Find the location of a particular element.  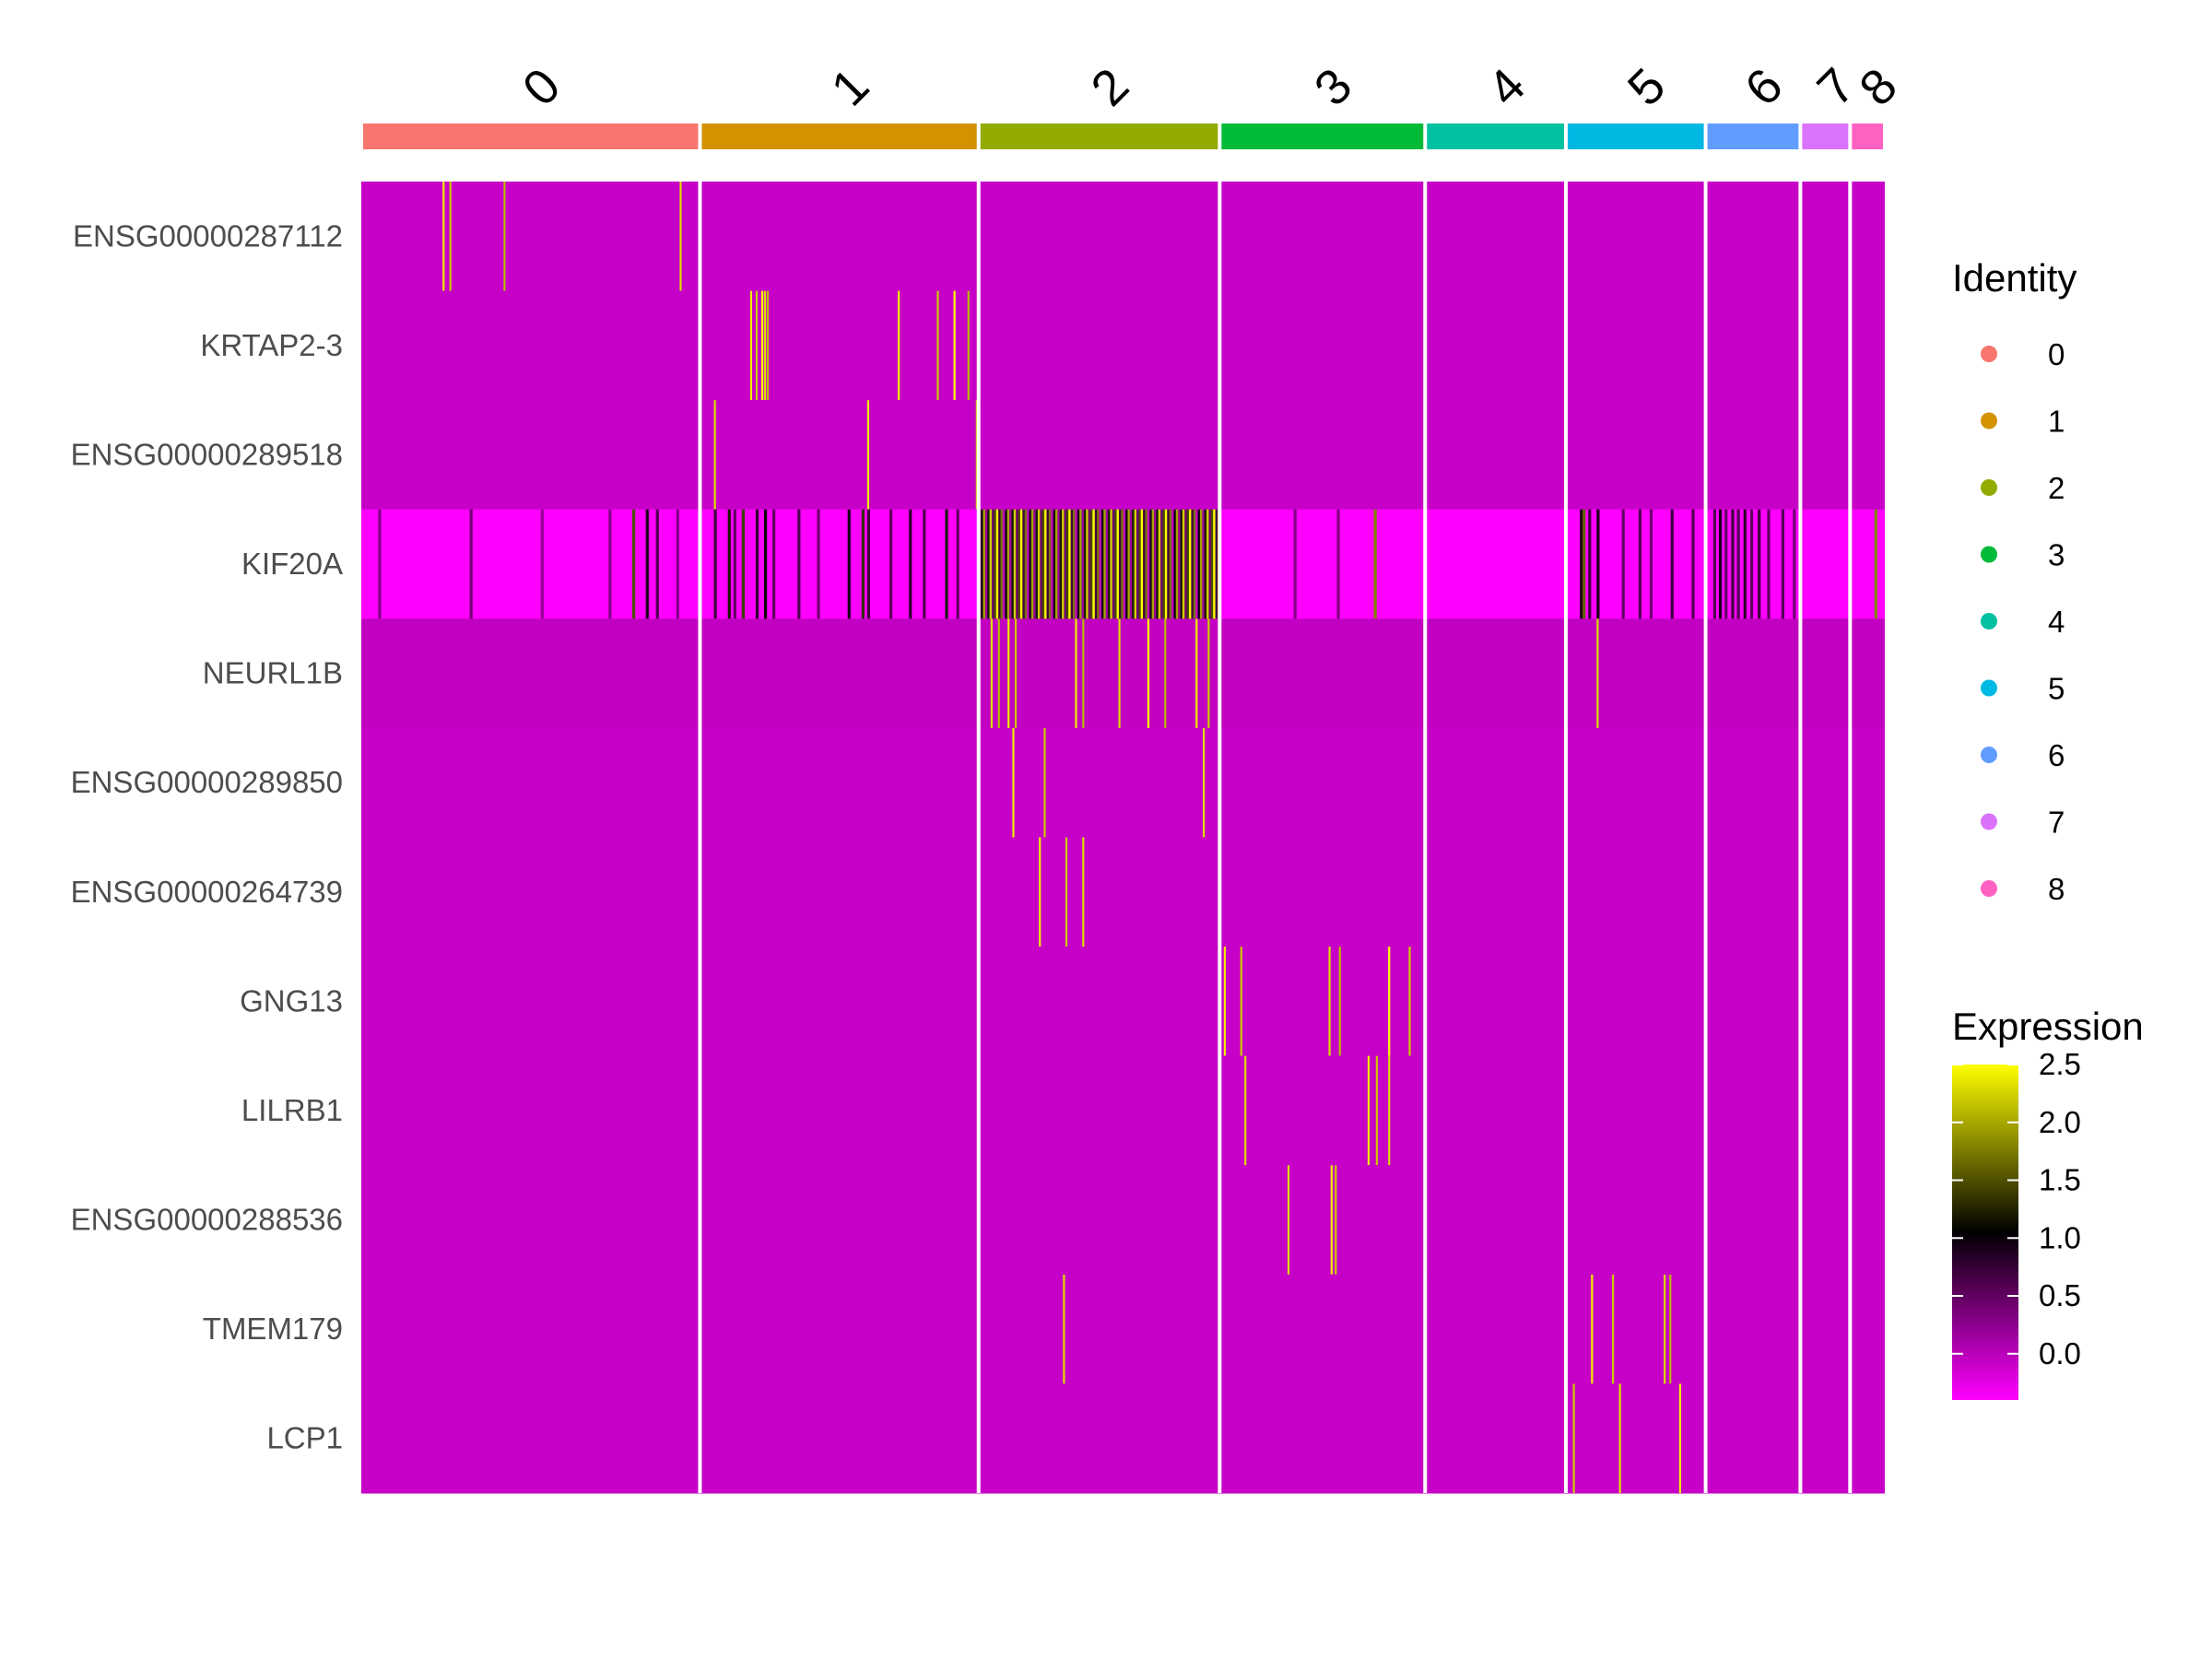

gene-label-ENSG00000289850: ENSG00000289850 is located at coordinates (207, 782).